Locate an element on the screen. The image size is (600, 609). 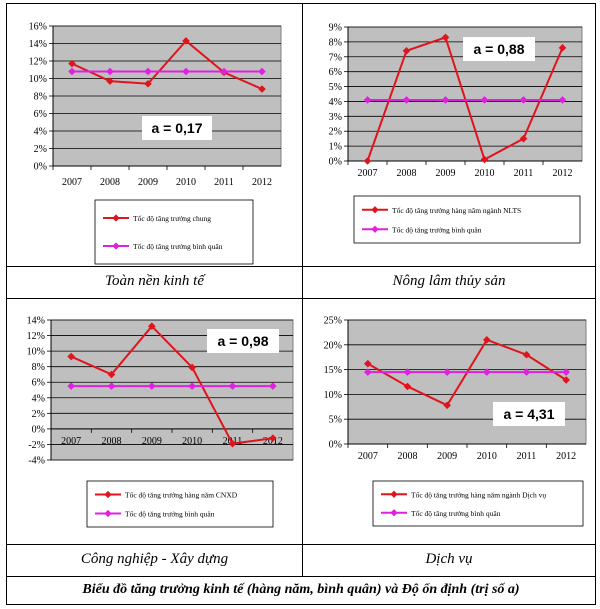
y-tick-label: -2% is located at coordinates (36, 445).